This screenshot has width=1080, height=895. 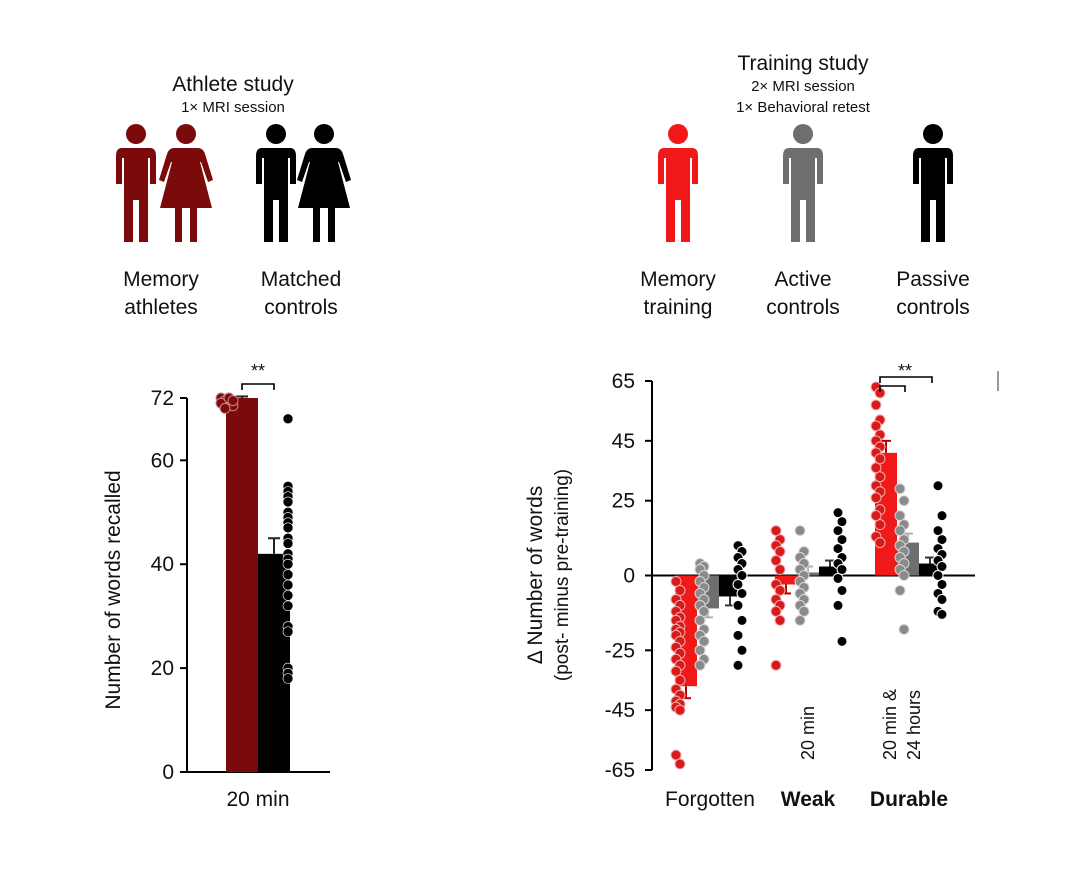 I want to click on category-weak: Weak, so click(x=808, y=799).